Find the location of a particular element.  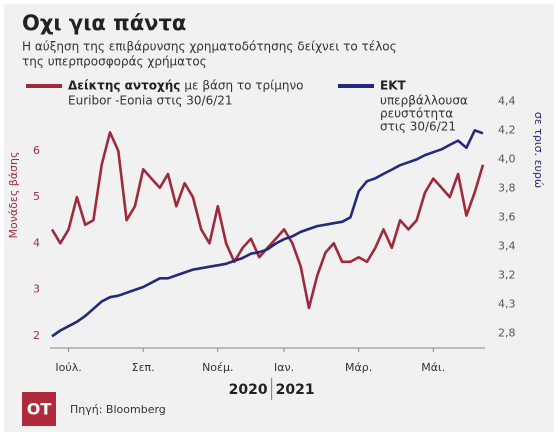

legend-note: υπερβάλλουσα is located at coordinates (424, 101).